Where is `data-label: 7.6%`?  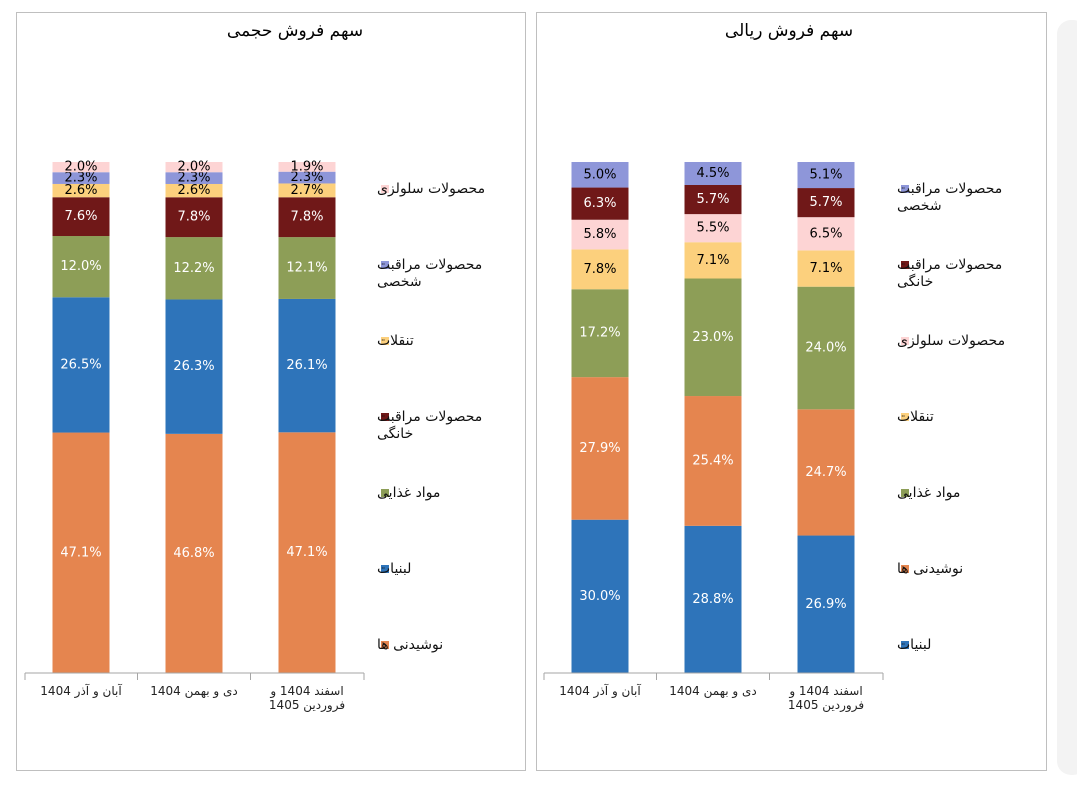
data-label: 7.6% is located at coordinates (80, 216).